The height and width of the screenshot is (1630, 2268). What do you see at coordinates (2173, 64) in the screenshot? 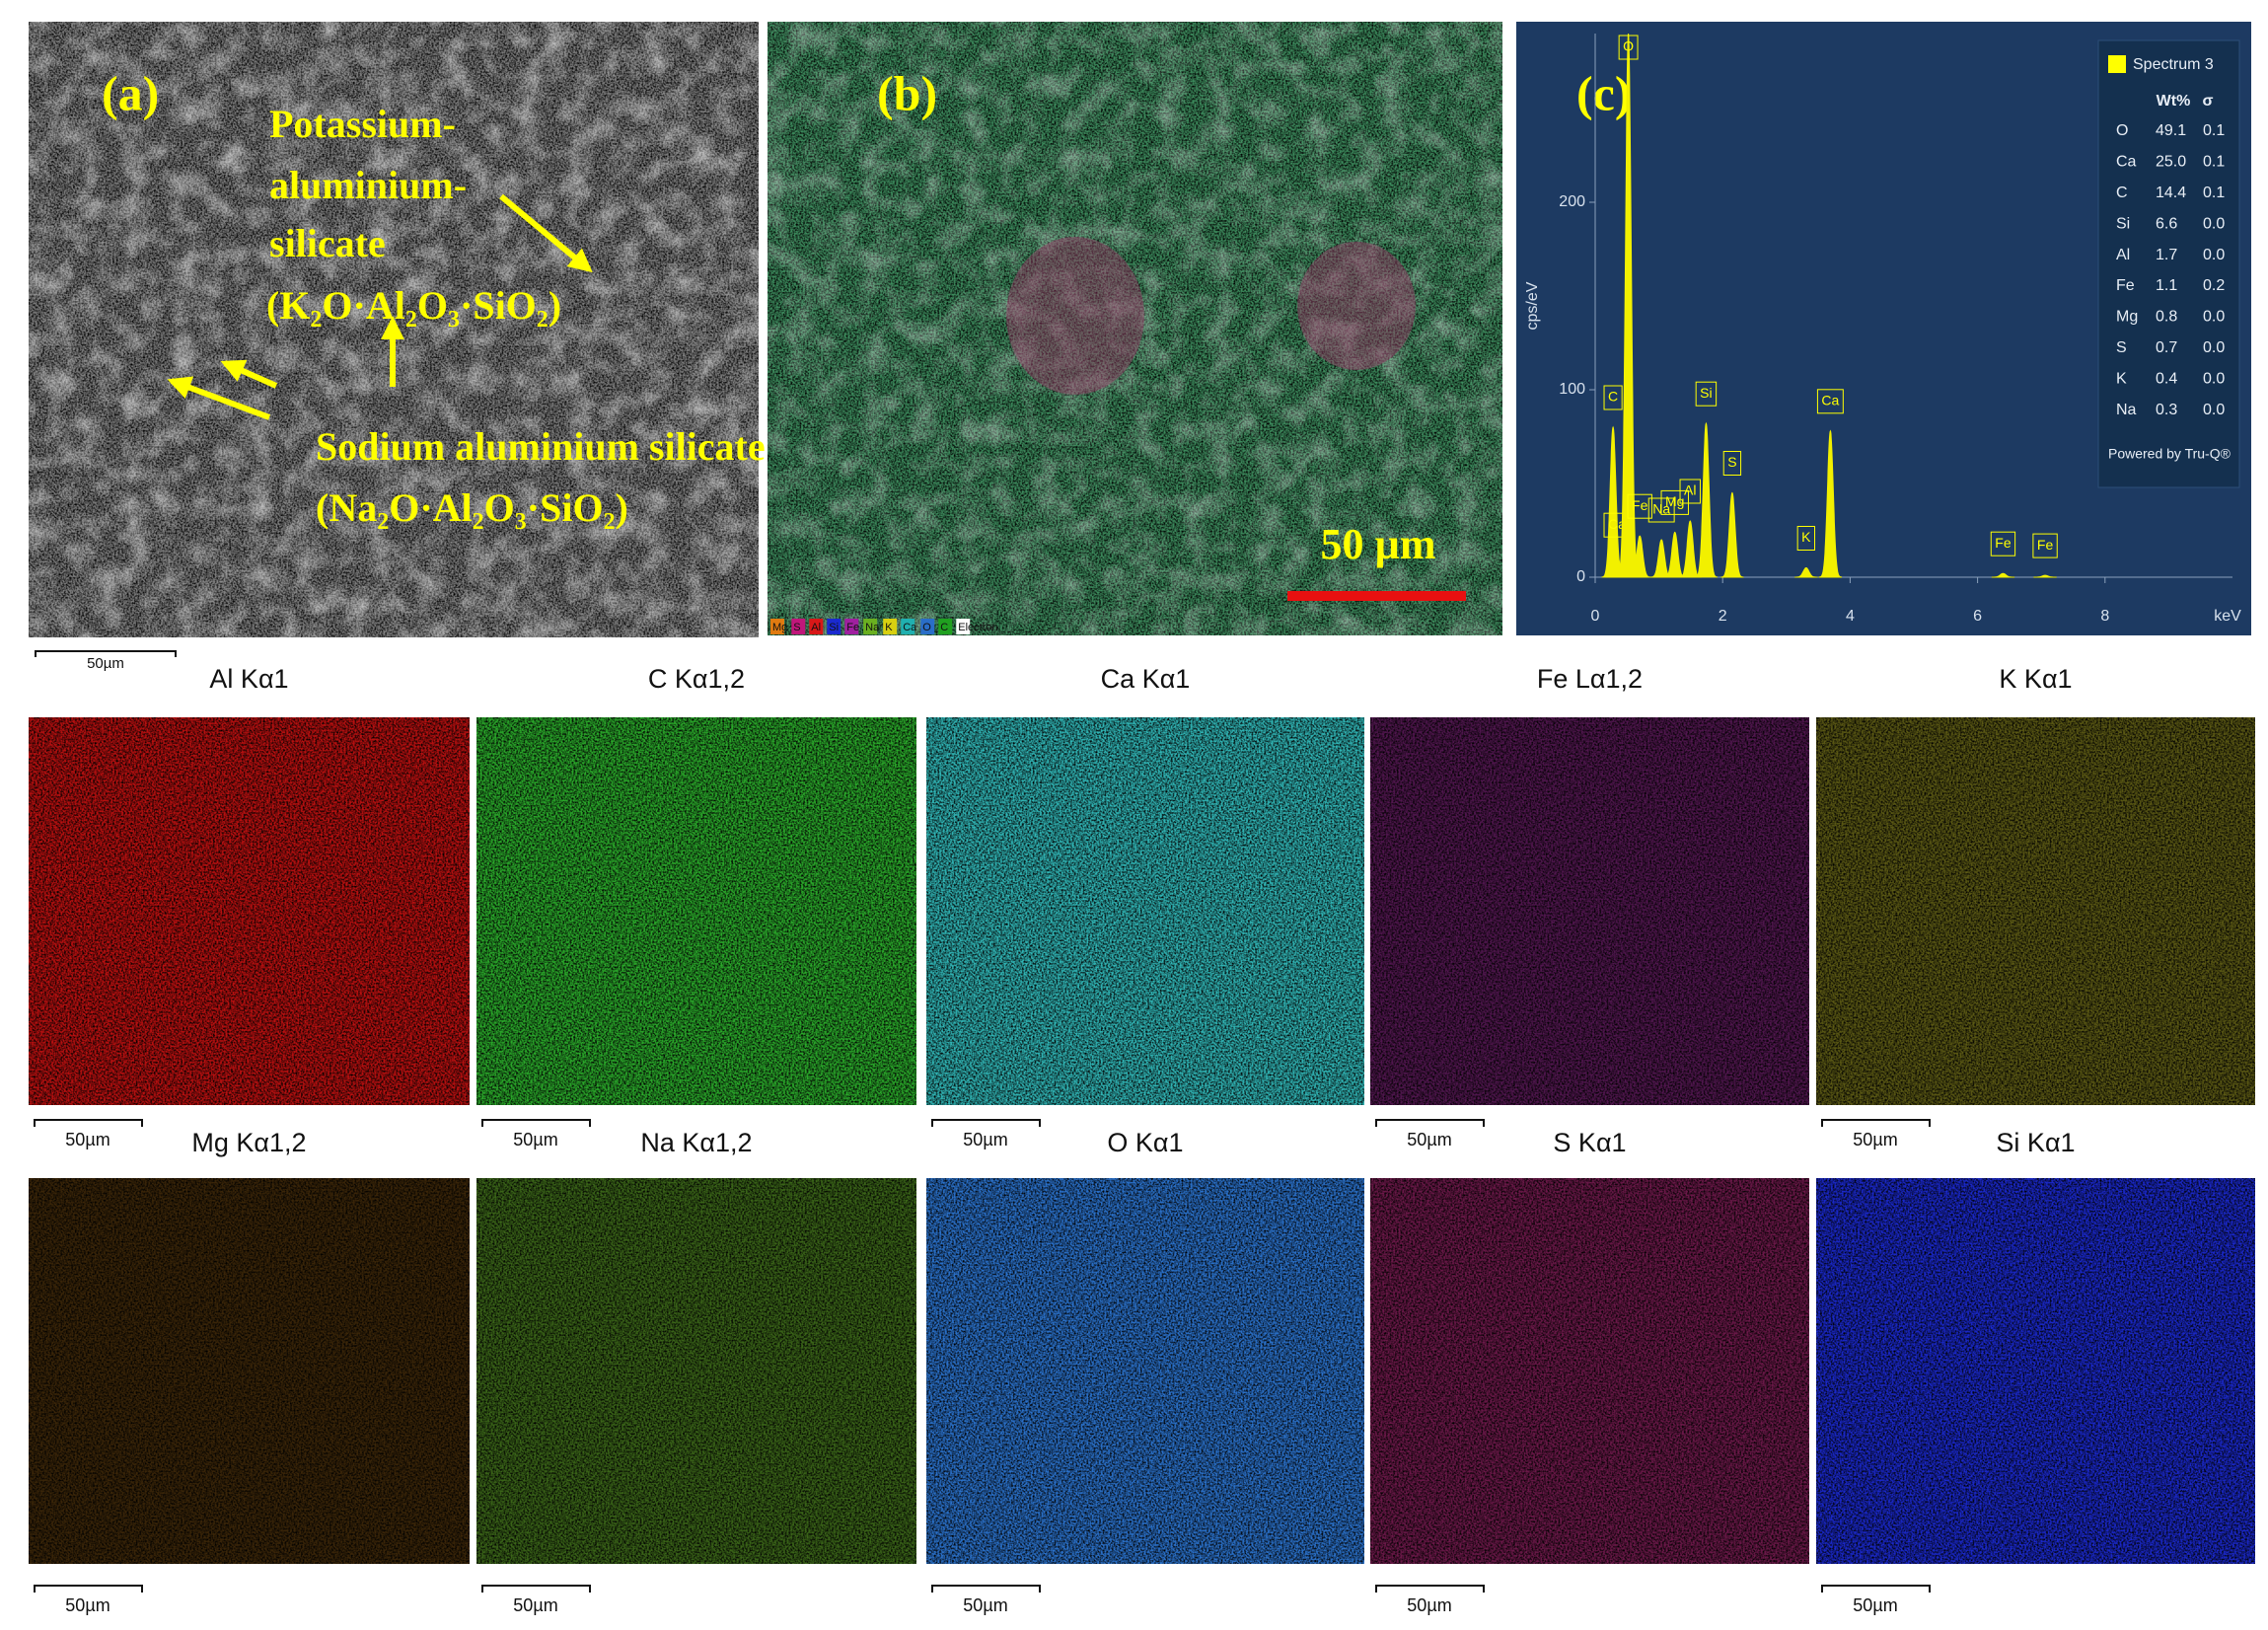
I see `table-title: Spectrum 3` at bounding box center [2173, 64].